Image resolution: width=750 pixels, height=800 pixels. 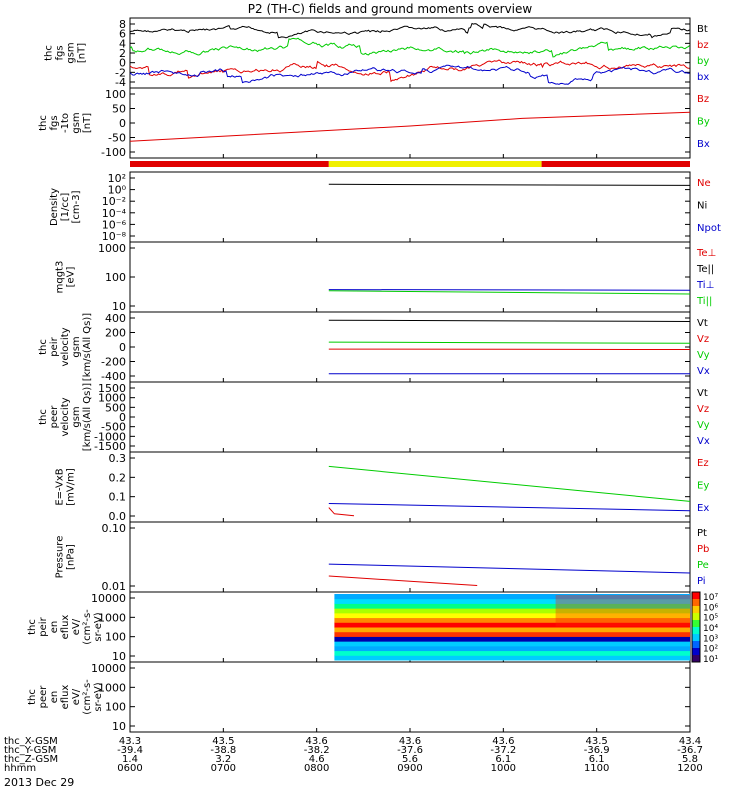 What do you see at coordinates (49, 53) in the screenshot?
I see `fgs-ylabel: thc` at bounding box center [49, 53].